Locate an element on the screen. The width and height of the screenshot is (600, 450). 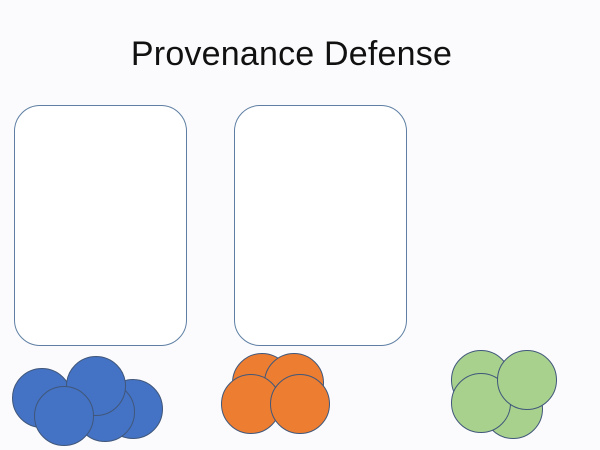
green-ball is located at coordinates (527, 380).